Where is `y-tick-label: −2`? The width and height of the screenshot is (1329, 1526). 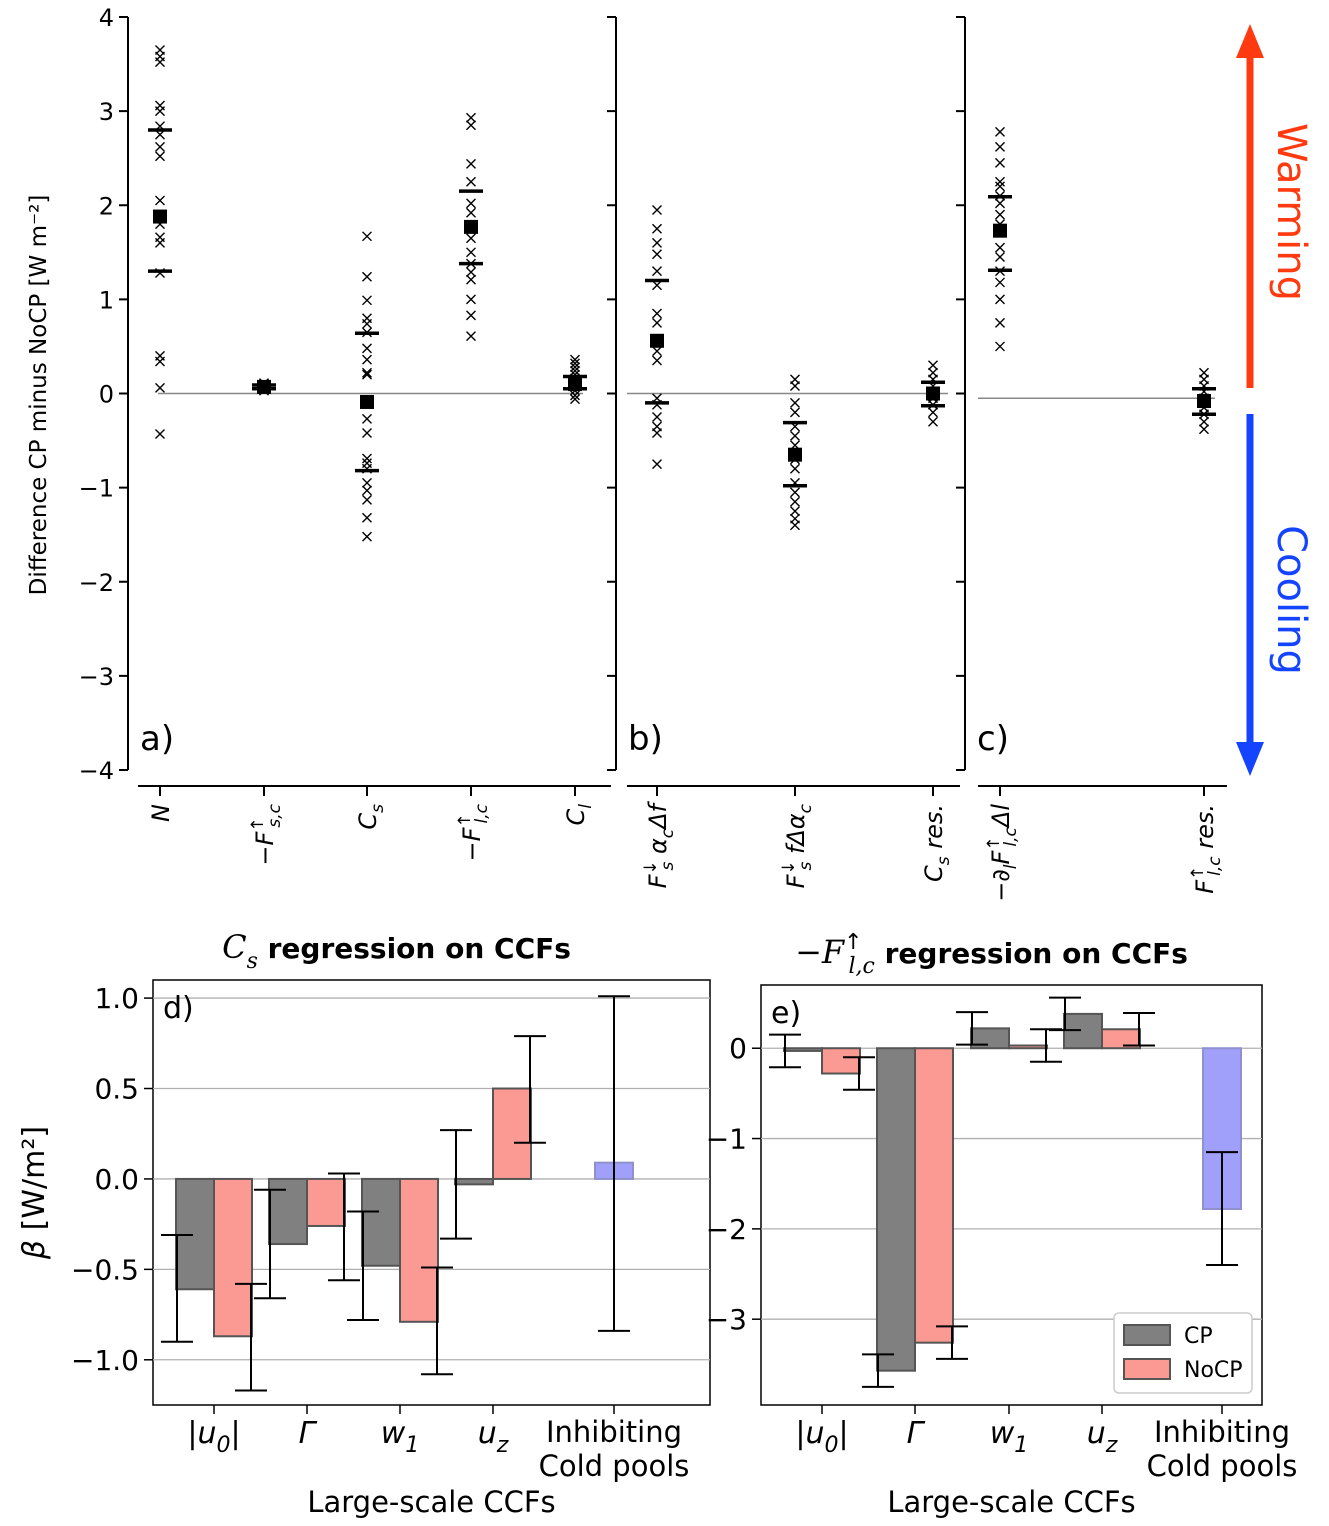
y-tick-label: −2 is located at coordinates (96, 583).